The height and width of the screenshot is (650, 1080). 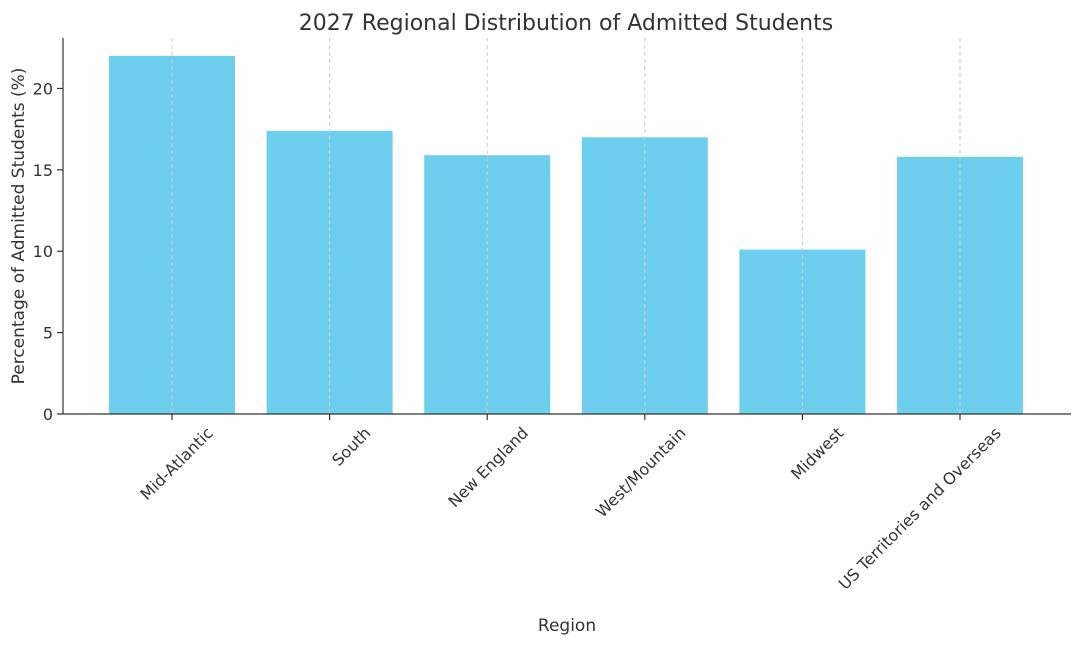 I want to click on x-tick-label: New England, so click(x=488, y=467).